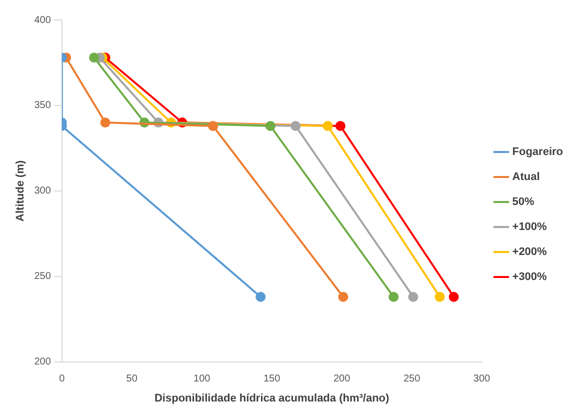 This screenshot has height=414, width=583. What do you see at coordinates (530, 227) in the screenshot?
I see `legend-label: +100%` at bounding box center [530, 227].